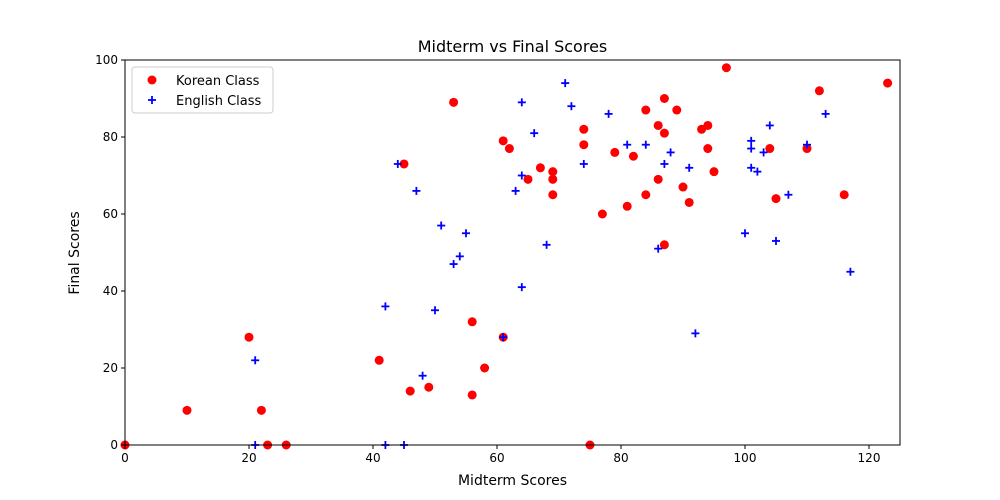 This screenshot has width=1000, height=500. I want to click on legend-box, so click(202, 90).